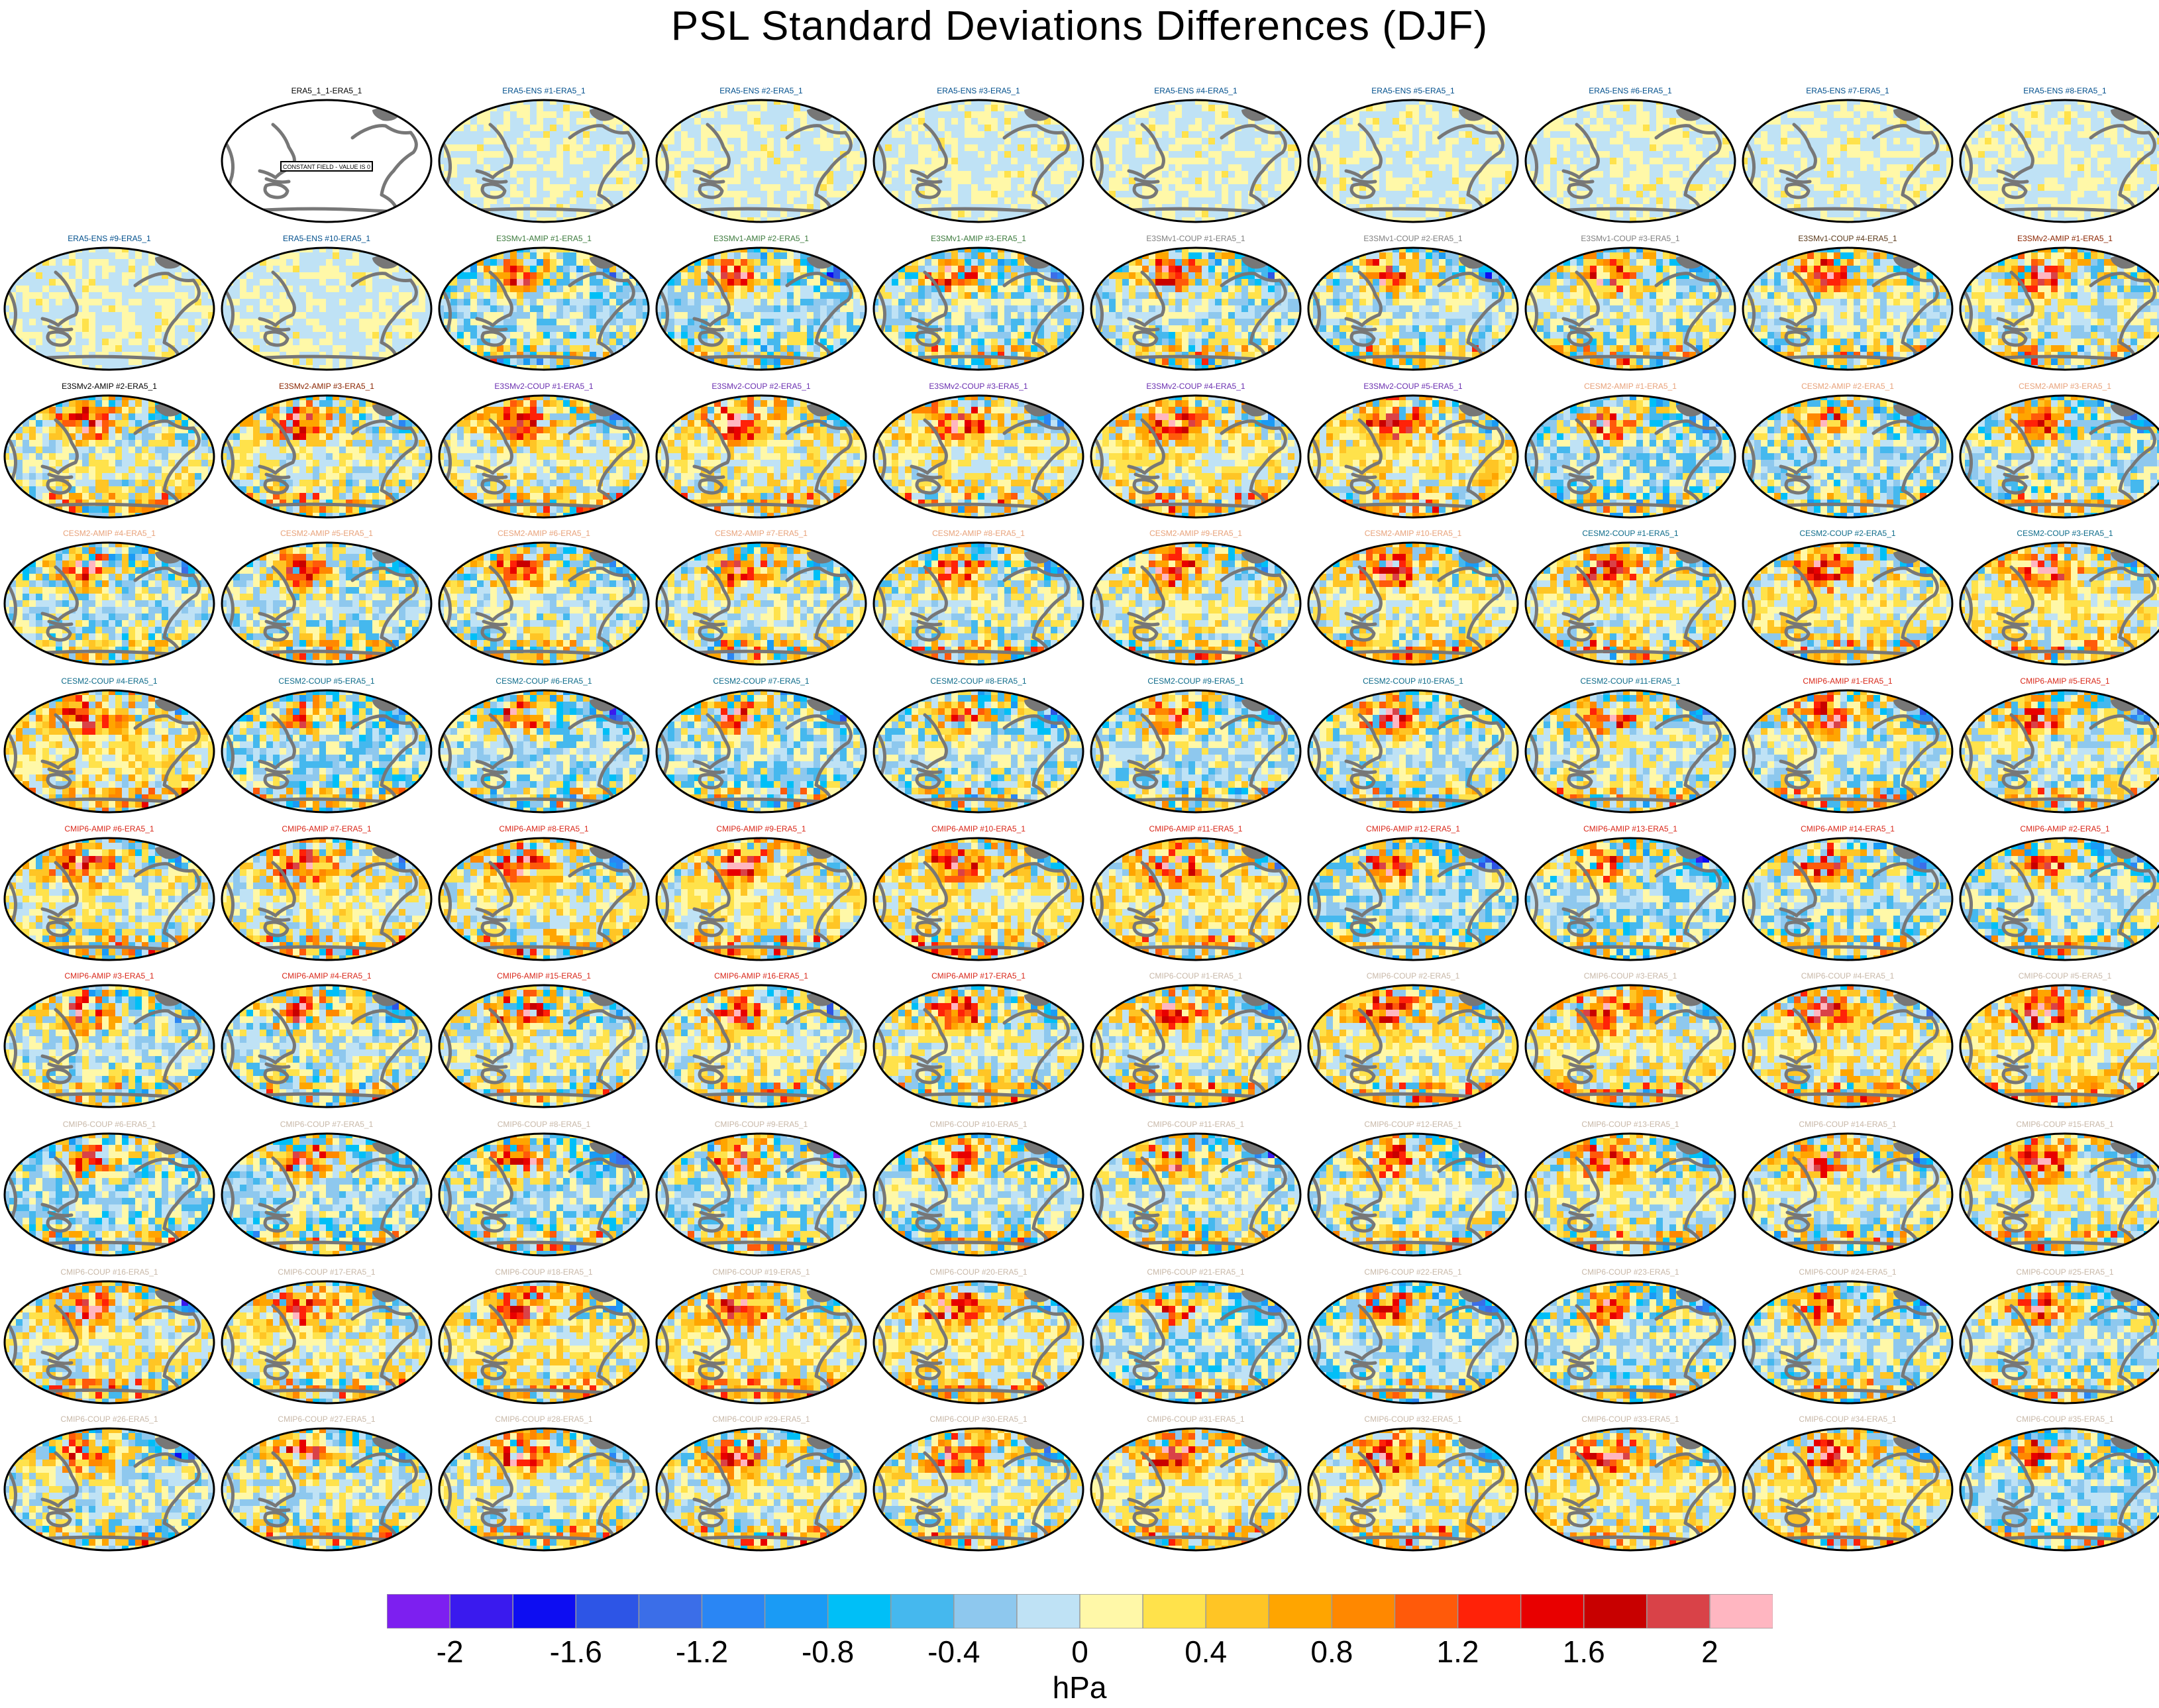 The width and height of the screenshot is (2159, 1708). Describe the element at coordinates (326, 1419) in the screenshot. I see `map-panel-title: CMIP6-COUP #27-ERA5_1` at that location.